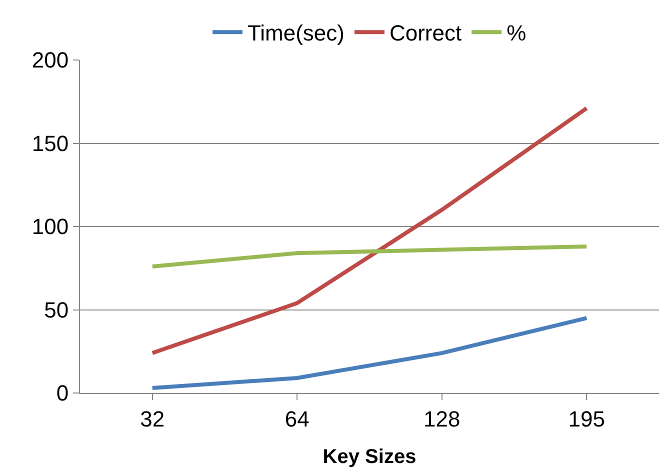  Describe the element at coordinates (296, 33) in the screenshot. I see `legend-label: Time(sec)` at that location.